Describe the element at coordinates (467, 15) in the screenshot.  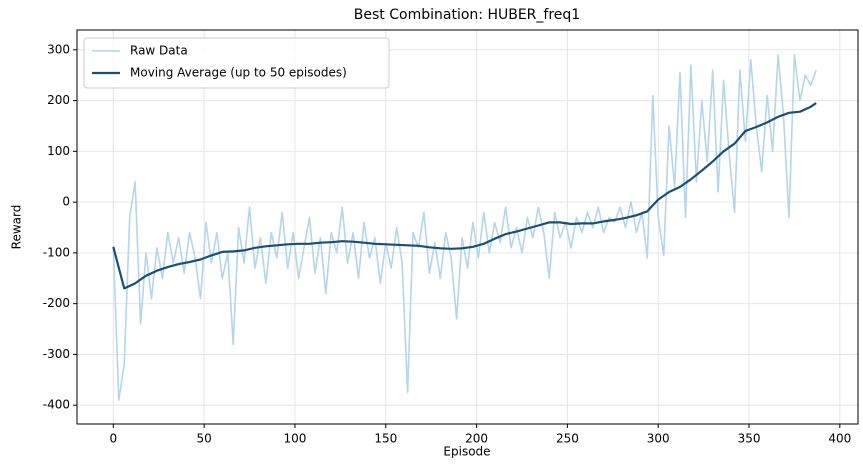
I see `chart-title: Best Combination: HUBER_freq1` at that location.